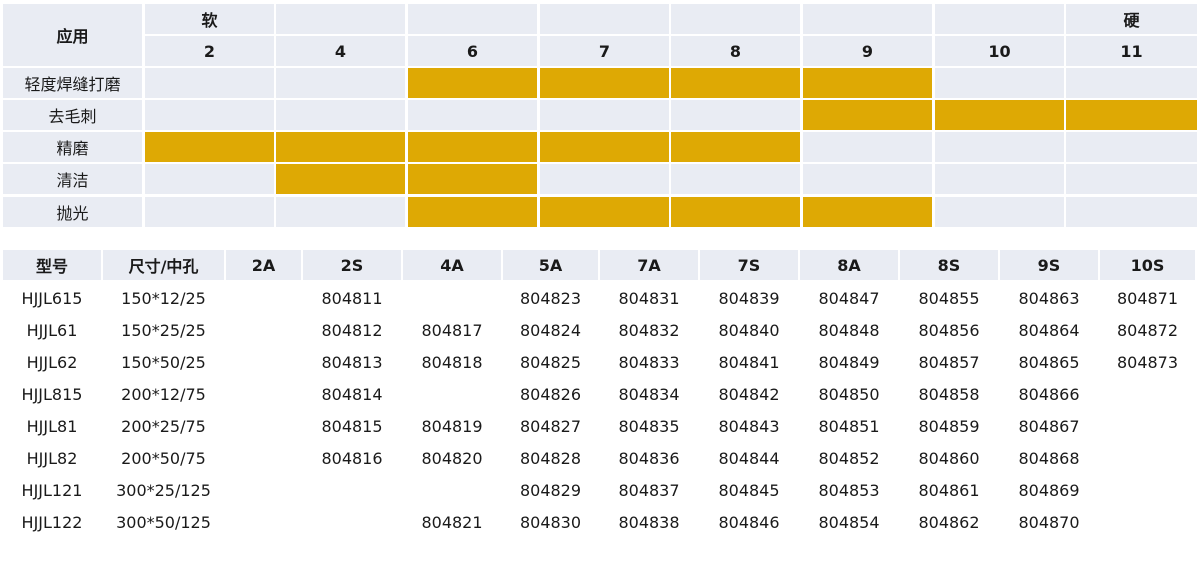  Describe the element at coordinates (849, 490) in the screenshot. I see `code-8a: 804853` at that location.